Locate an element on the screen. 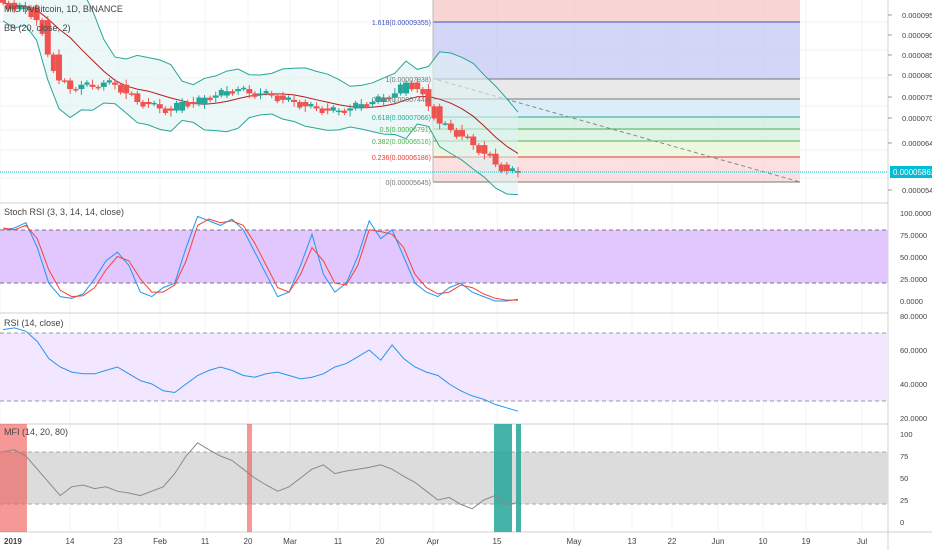 The height and width of the screenshot is (550, 932). stoch-band-fill is located at coordinates (444, 256).